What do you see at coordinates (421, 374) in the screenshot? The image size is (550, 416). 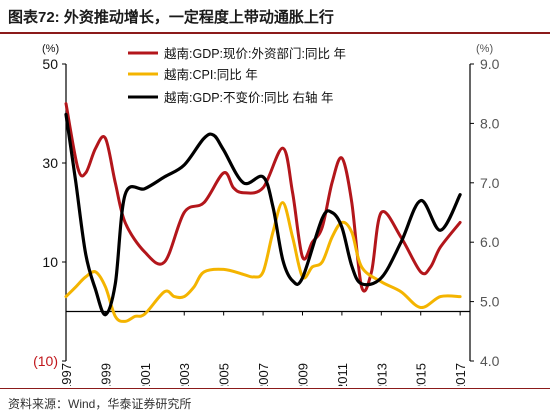 I see `x-axis-tick-label: 2015` at bounding box center [421, 374].